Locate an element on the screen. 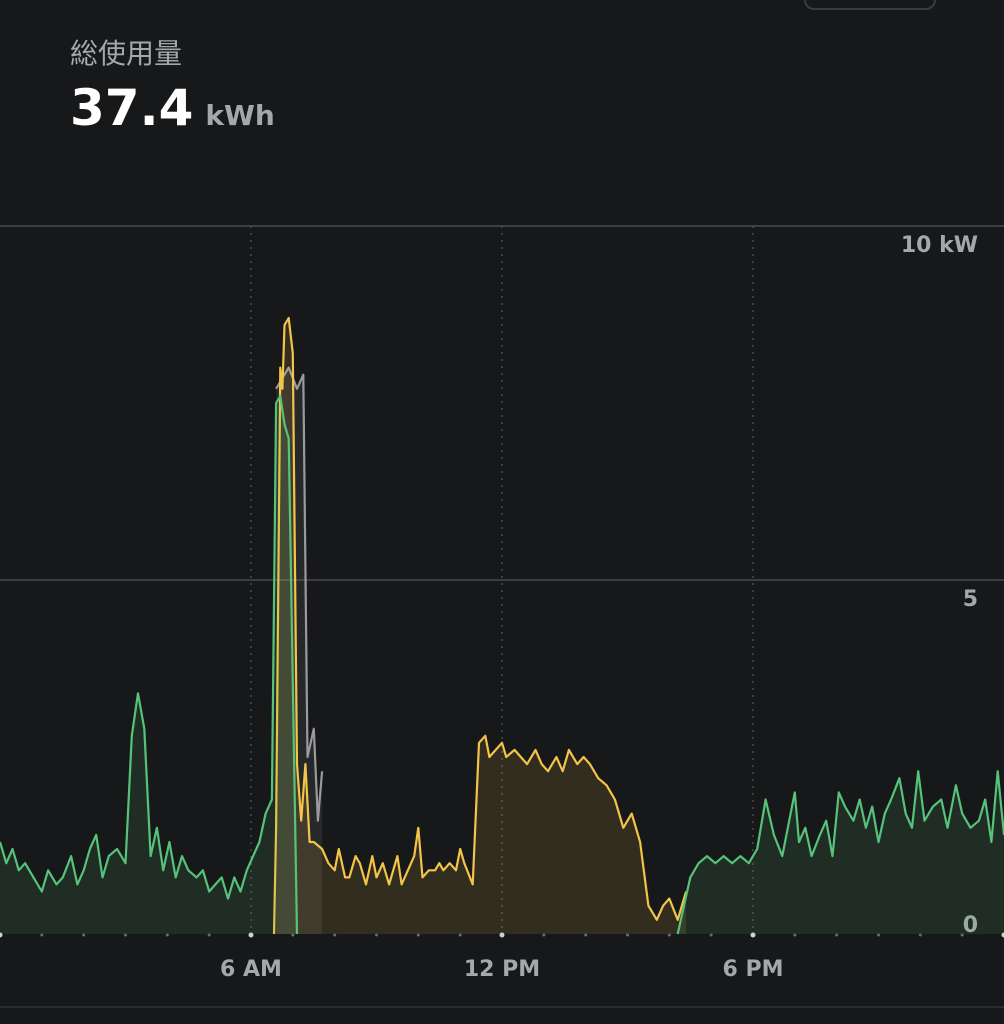  summary-value-row: 37.4 kWh is located at coordinates (172, 108).